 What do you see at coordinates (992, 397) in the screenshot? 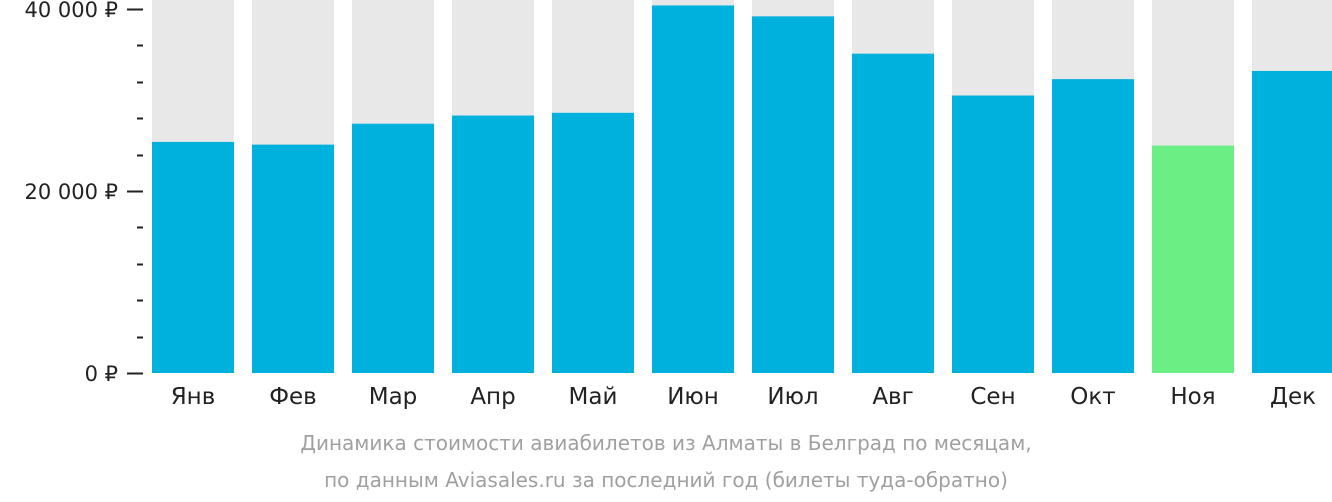
I see `x-tick-label-month-9: Сен` at bounding box center [992, 397].